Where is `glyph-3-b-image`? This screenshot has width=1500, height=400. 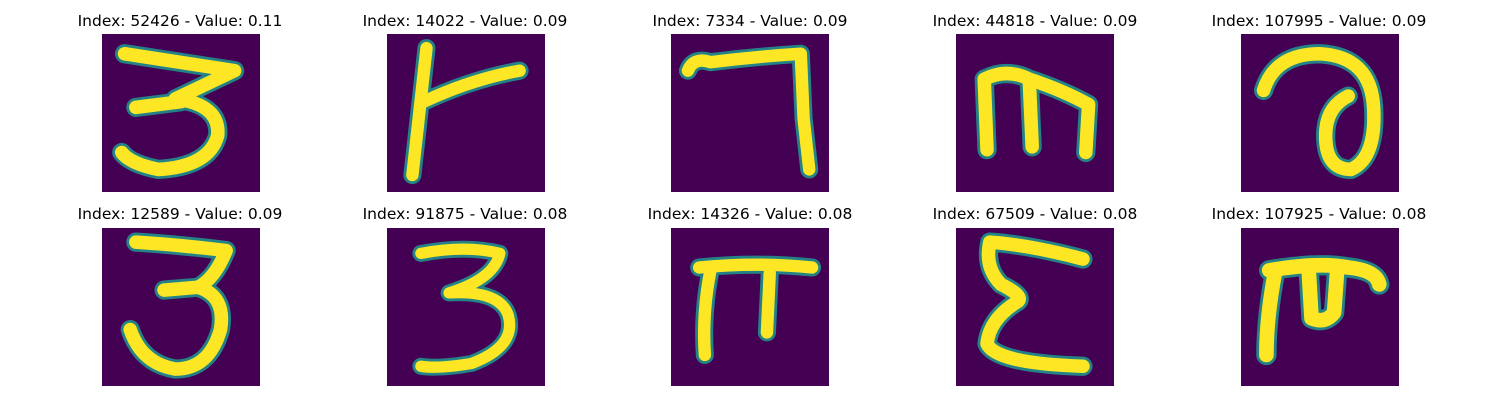
glyph-3-b-image is located at coordinates (178, 305).